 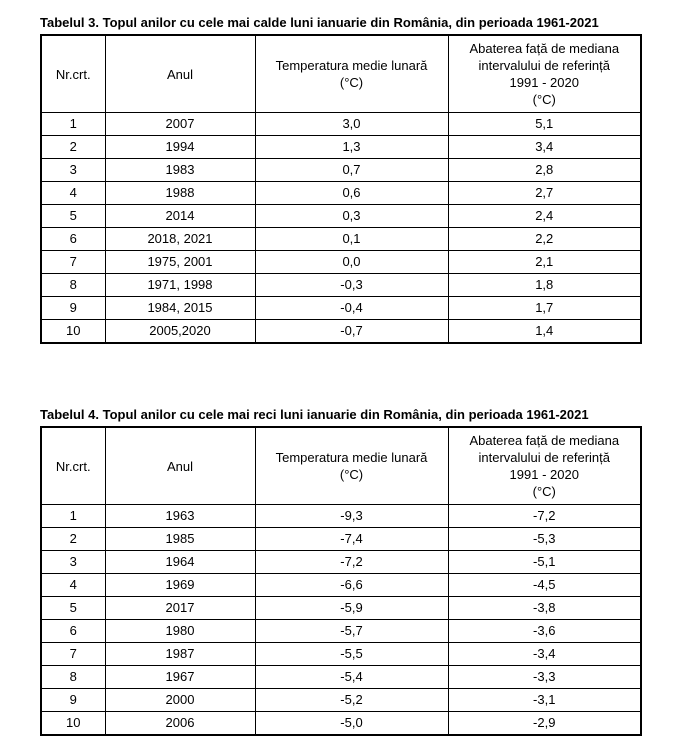 I want to click on table-cell: 0,3, so click(x=351, y=216).